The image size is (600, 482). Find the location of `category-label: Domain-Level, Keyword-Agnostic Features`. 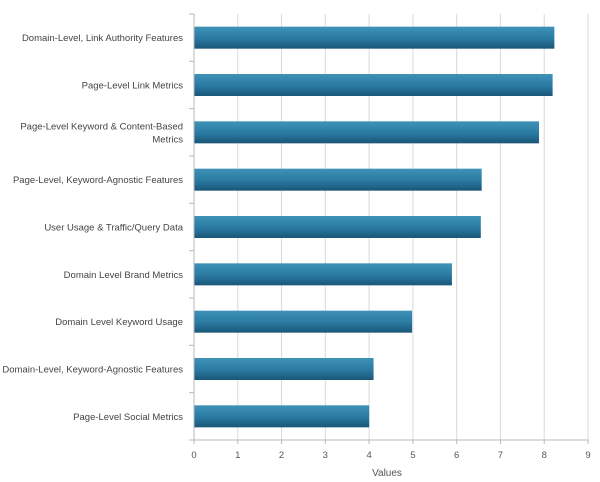

category-label: Domain-Level, Keyword-Agnostic Features is located at coordinates (92, 370).